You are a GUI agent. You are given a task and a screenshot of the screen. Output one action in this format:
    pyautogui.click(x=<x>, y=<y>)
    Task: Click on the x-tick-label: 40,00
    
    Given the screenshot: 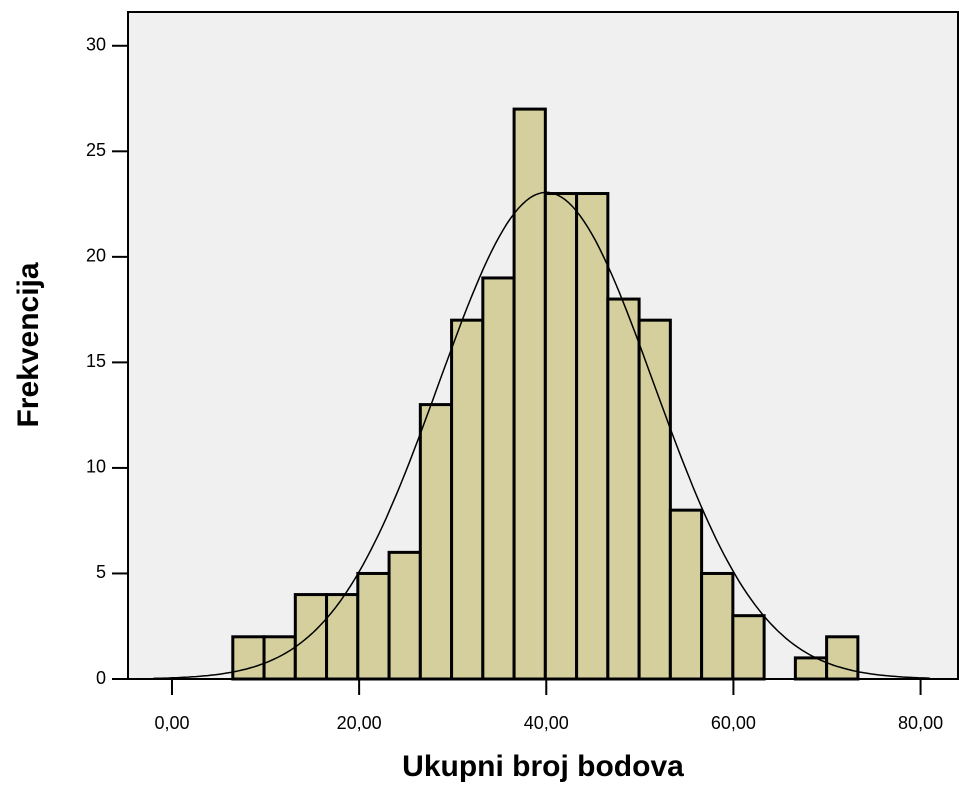 What is the action you would take?
    pyautogui.click(x=546, y=723)
    